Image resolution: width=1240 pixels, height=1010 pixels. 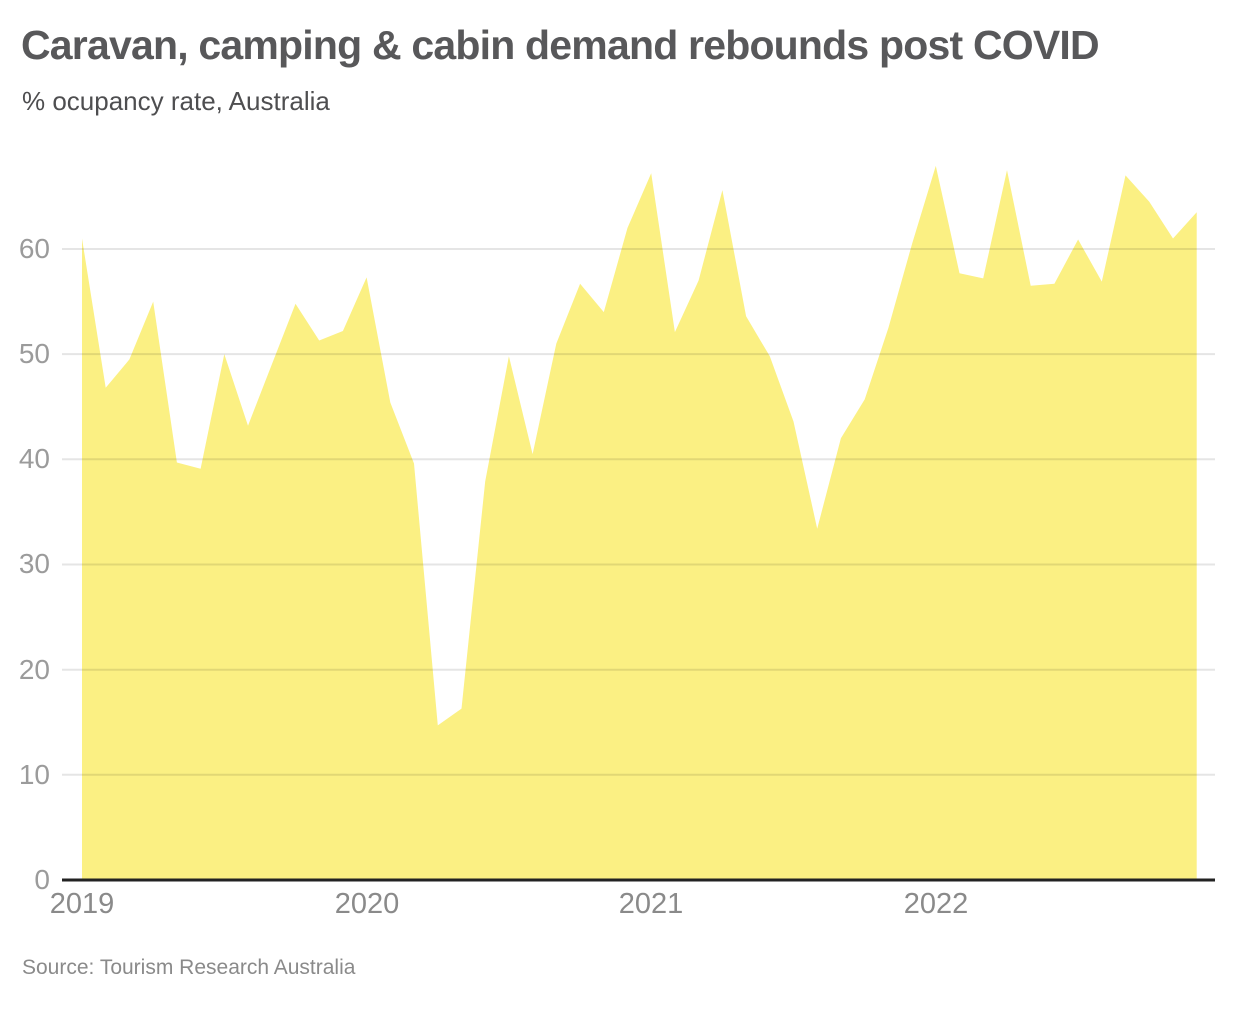 What do you see at coordinates (34, 563) in the screenshot?
I see `y-axis-tick-label: 30` at bounding box center [34, 563].